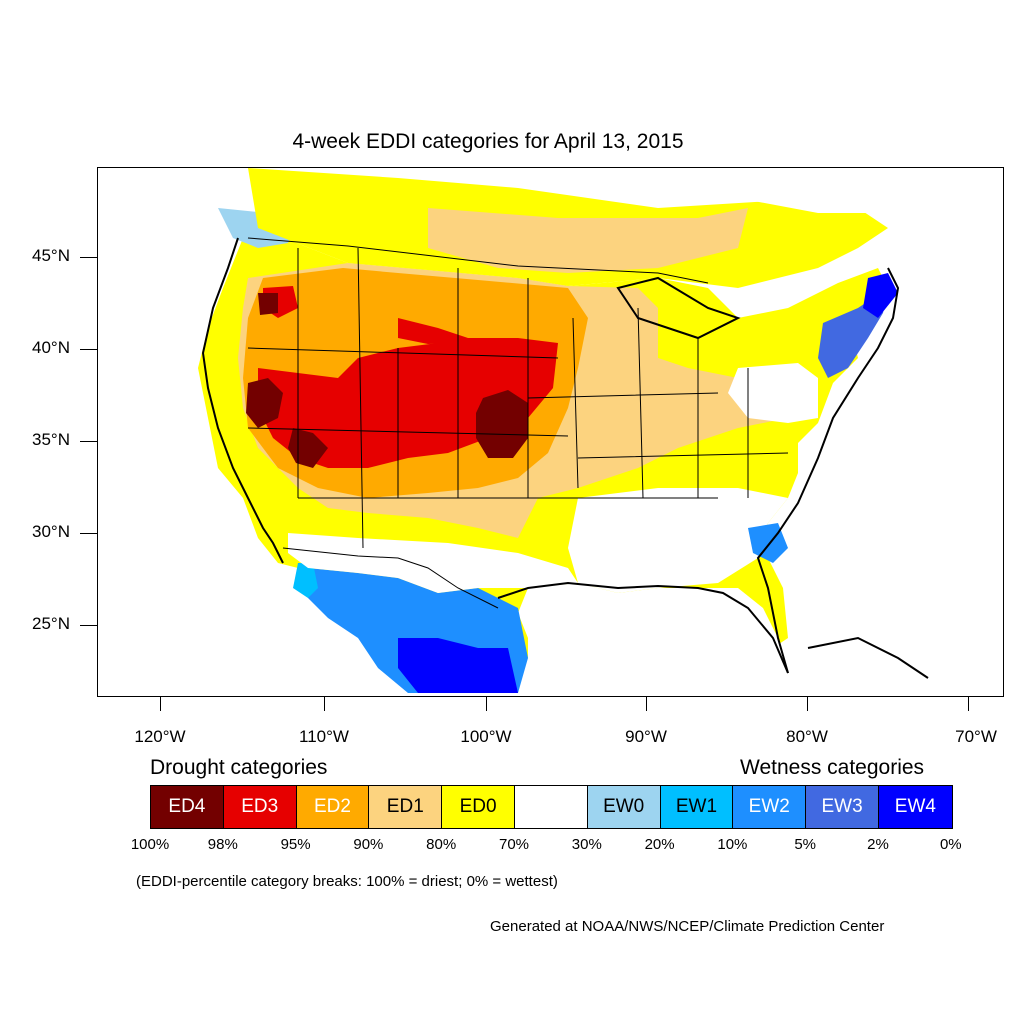  What do you see at coordinates (433, 331) in the screenshot?
I see `ed3-north` at bounding box center [433, 331].